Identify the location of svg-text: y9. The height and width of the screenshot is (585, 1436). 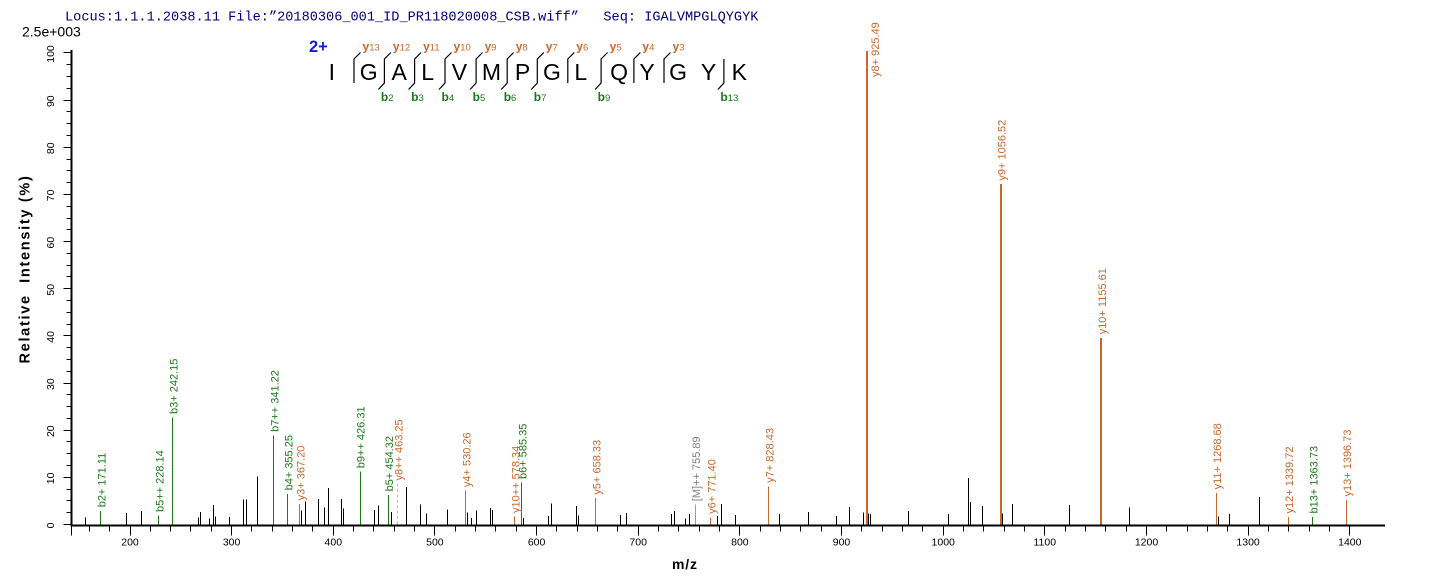
(491, 47).